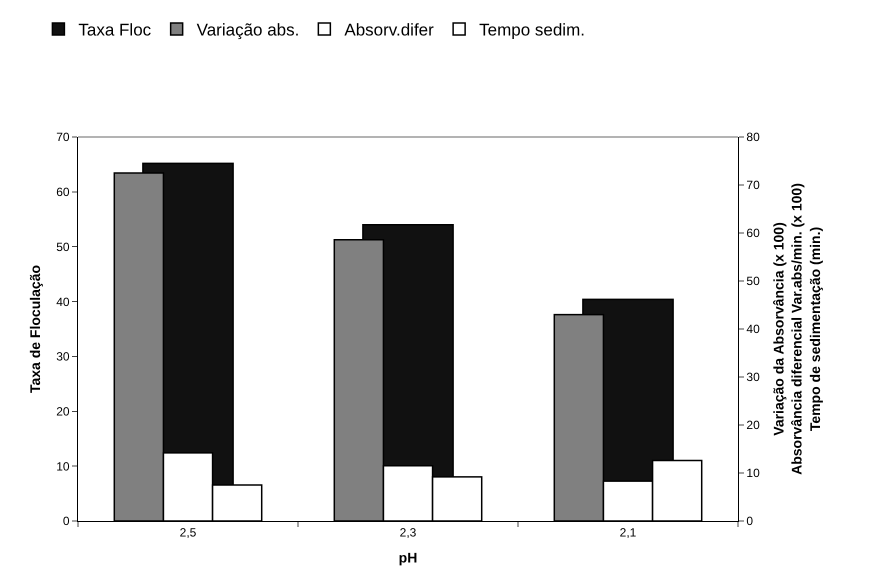 This screenshot has width=882, height=585. Describe the element at coordinates (753, 473) in the screenshot. I see `y2-tick-label: 10` at that location.